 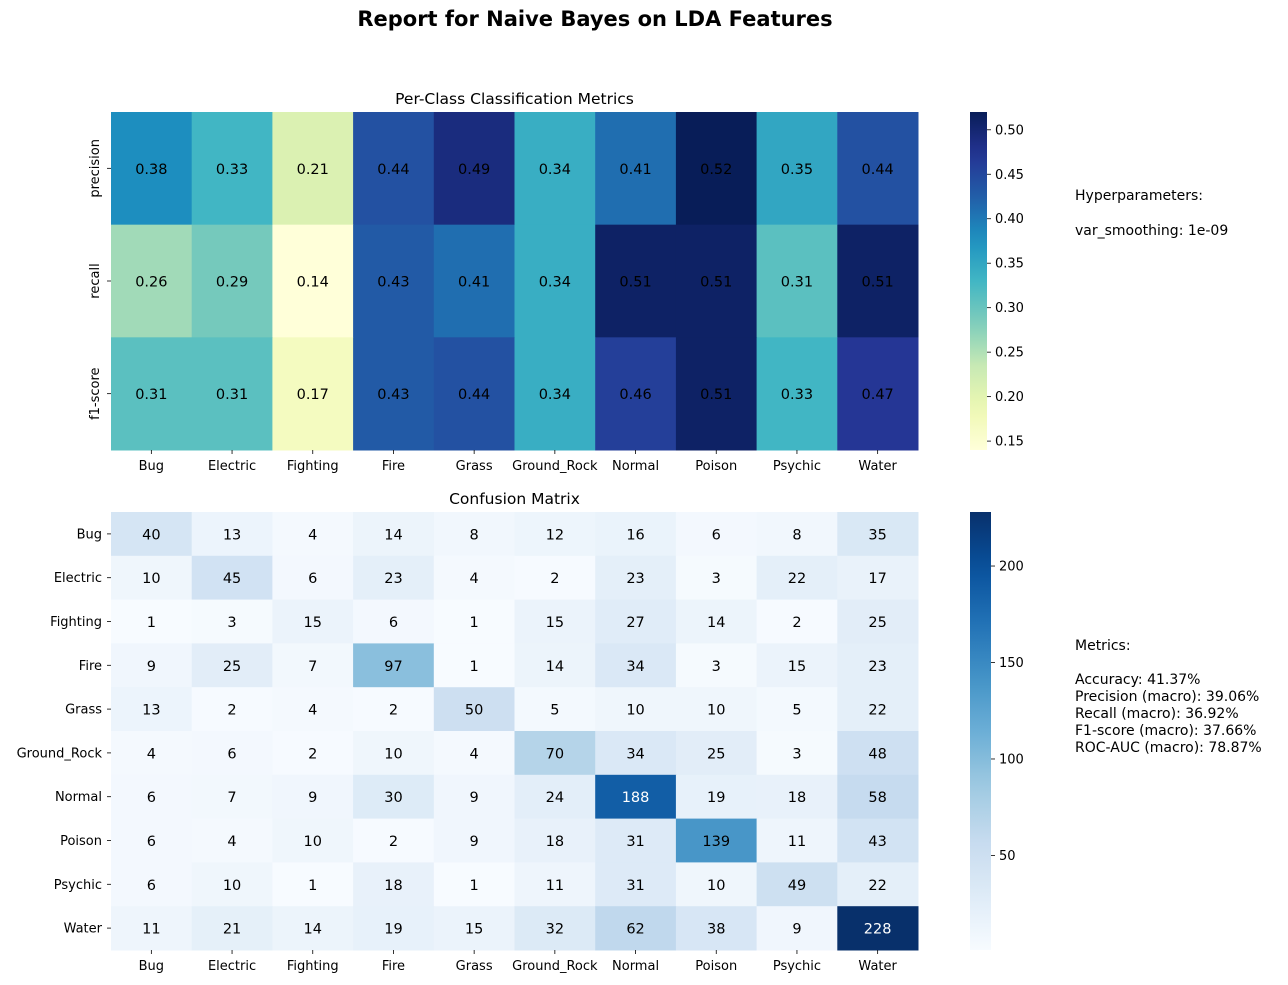 I want to click on cell-value-label: 0.21, so click(x=313, y=170).